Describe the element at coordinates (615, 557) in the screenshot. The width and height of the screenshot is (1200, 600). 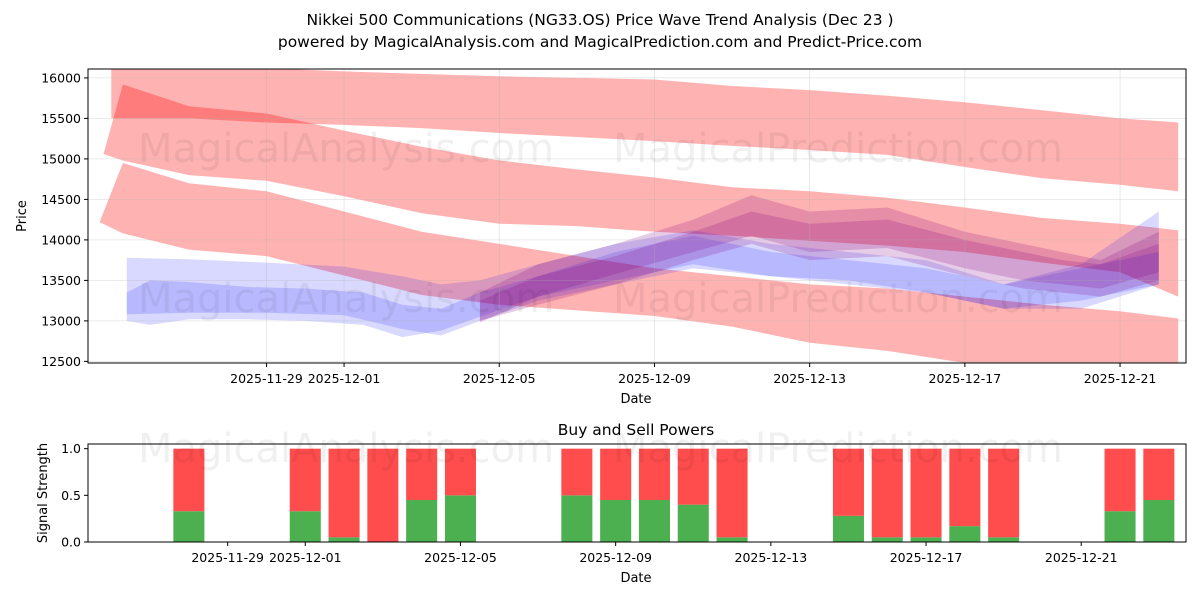
I see `power-x-tick-label: 2025-12-09` at that location.